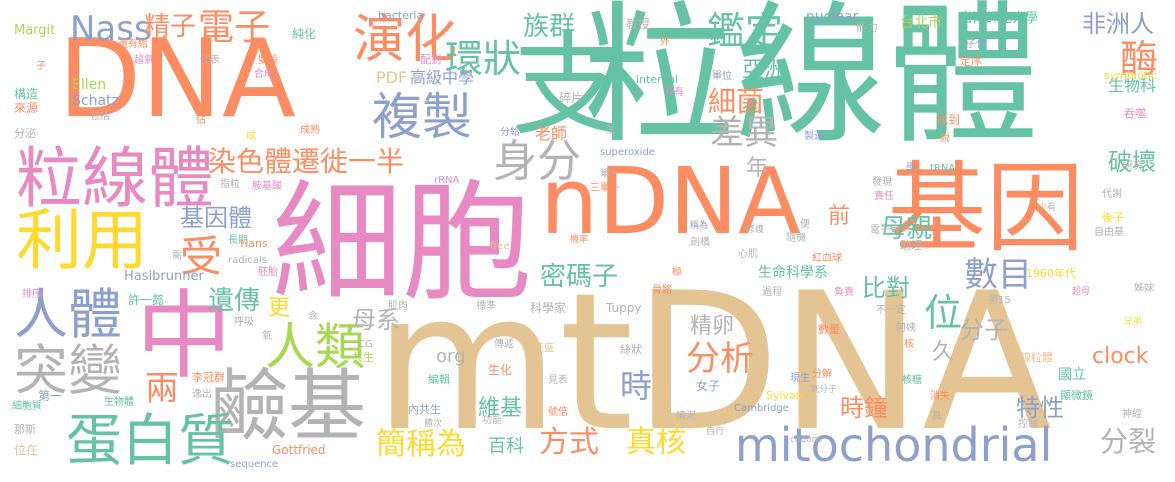  I want to click on cloud-word: 簡稱為, so click(421, 444).